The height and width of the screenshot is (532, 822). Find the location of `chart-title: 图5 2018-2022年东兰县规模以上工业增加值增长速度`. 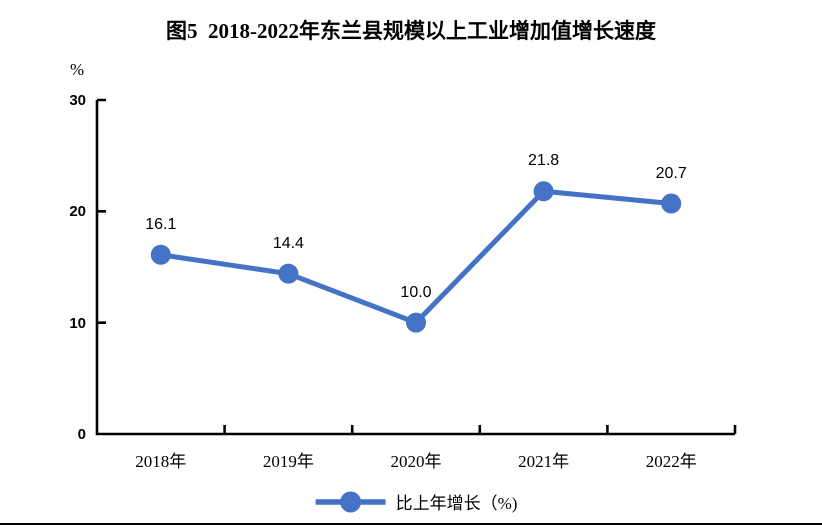

chart-title: 图5 2018-2022年东兰县规模以上工业增加值增长速度 is located at coordinates (411, 31).